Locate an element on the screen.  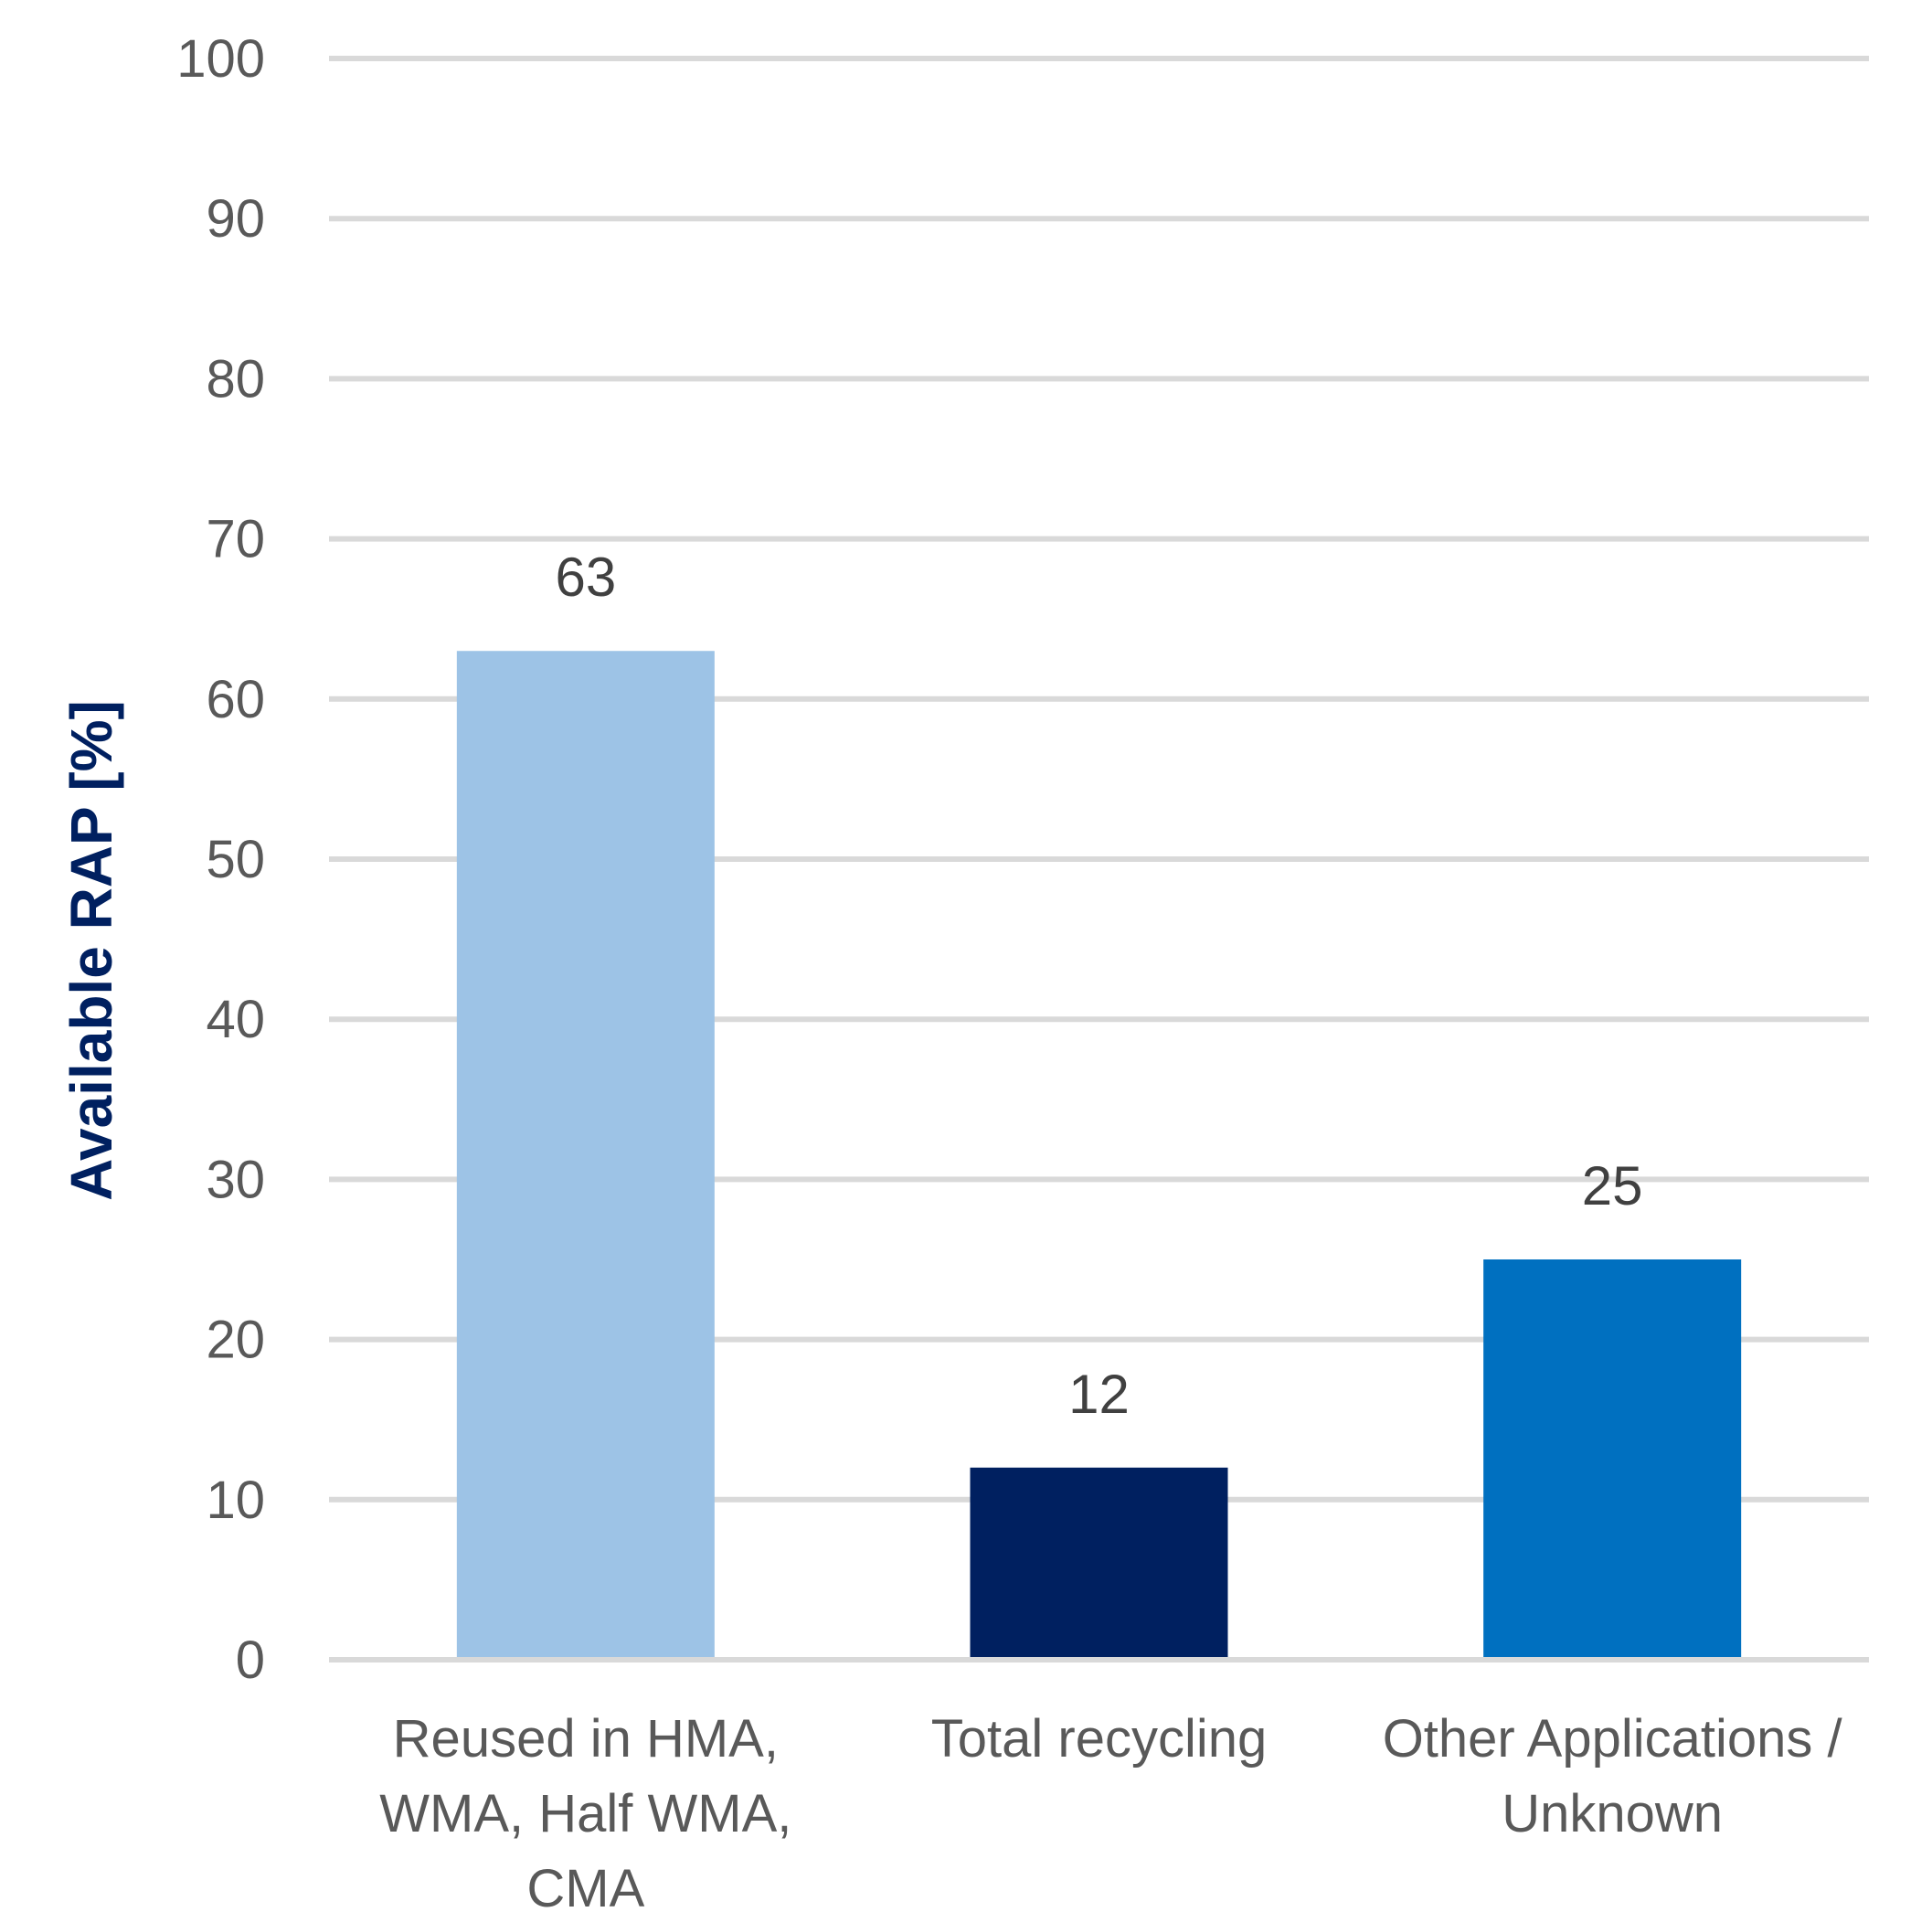
y-tick-label: 10 is located at coordinates (235, 1501).